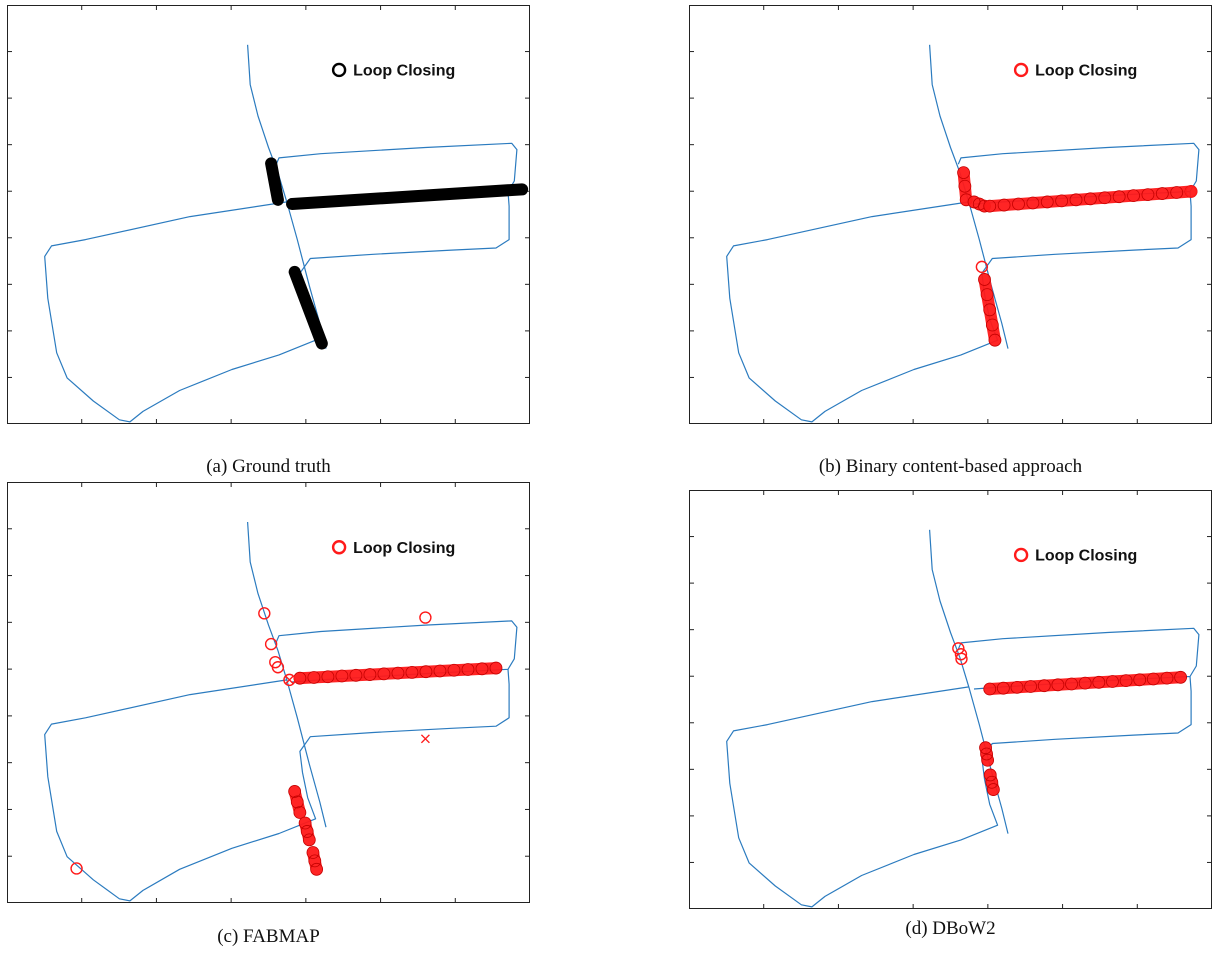 This screenshot has height=954, width=1214. Describe the element at coordinates (268, 936) in the screenshot. I see `caption-fabmap: (c) FABMAP` at that location.